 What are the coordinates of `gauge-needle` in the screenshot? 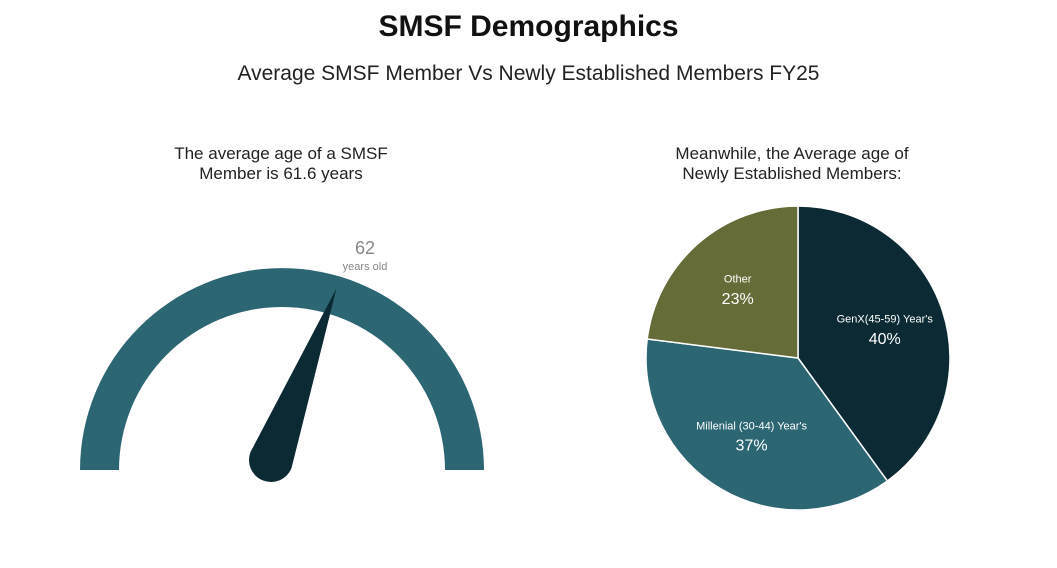 It's located at (293, 385).